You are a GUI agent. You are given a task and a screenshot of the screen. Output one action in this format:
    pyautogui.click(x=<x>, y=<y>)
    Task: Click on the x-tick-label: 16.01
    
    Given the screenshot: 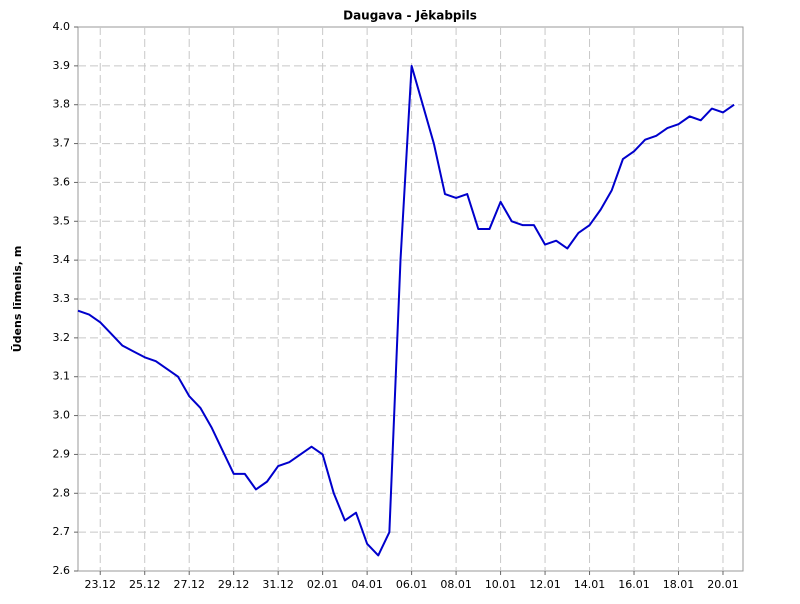 What is the action you would take?
    pyautogui.click(x=634, y=584)
    